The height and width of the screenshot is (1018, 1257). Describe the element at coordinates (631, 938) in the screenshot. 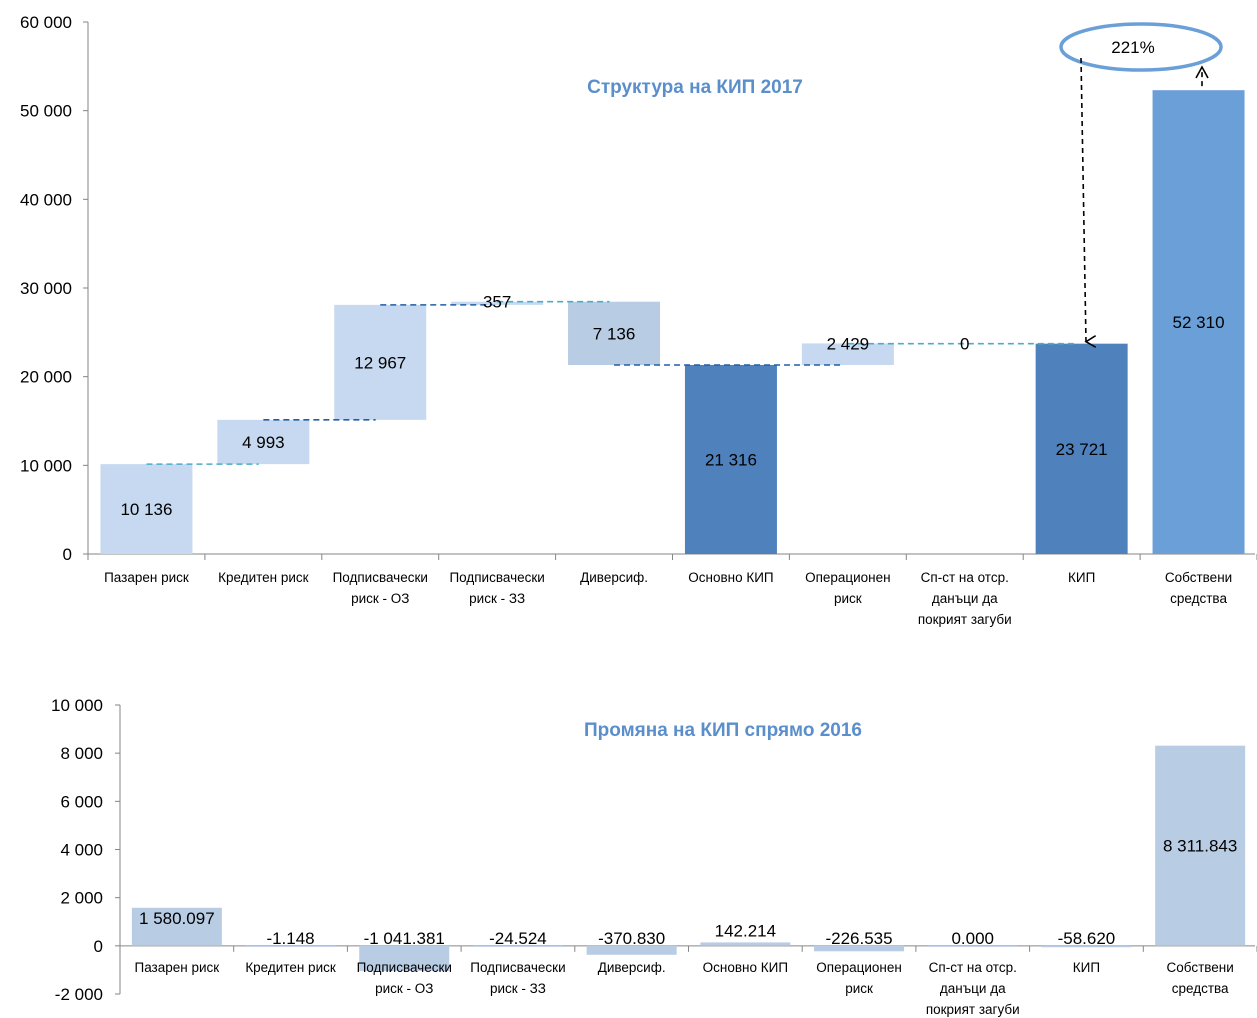

I see `data-label: -370.830` at that location.